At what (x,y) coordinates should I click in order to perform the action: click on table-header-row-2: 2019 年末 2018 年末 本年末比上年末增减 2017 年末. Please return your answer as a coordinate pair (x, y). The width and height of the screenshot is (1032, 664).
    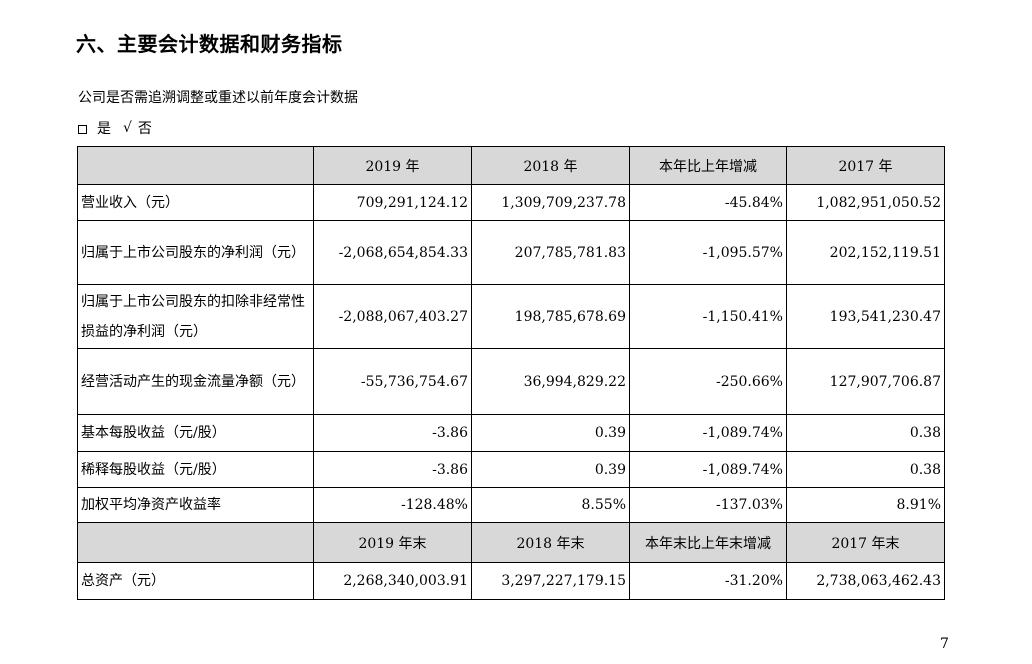
    Looking at the image, I should click on (511, 542).